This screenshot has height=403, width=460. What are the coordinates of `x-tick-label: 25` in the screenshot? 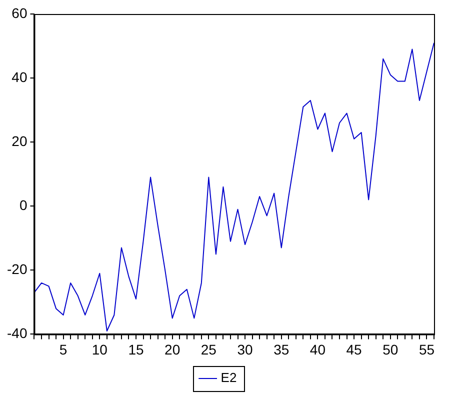 It's located at (208, 349).